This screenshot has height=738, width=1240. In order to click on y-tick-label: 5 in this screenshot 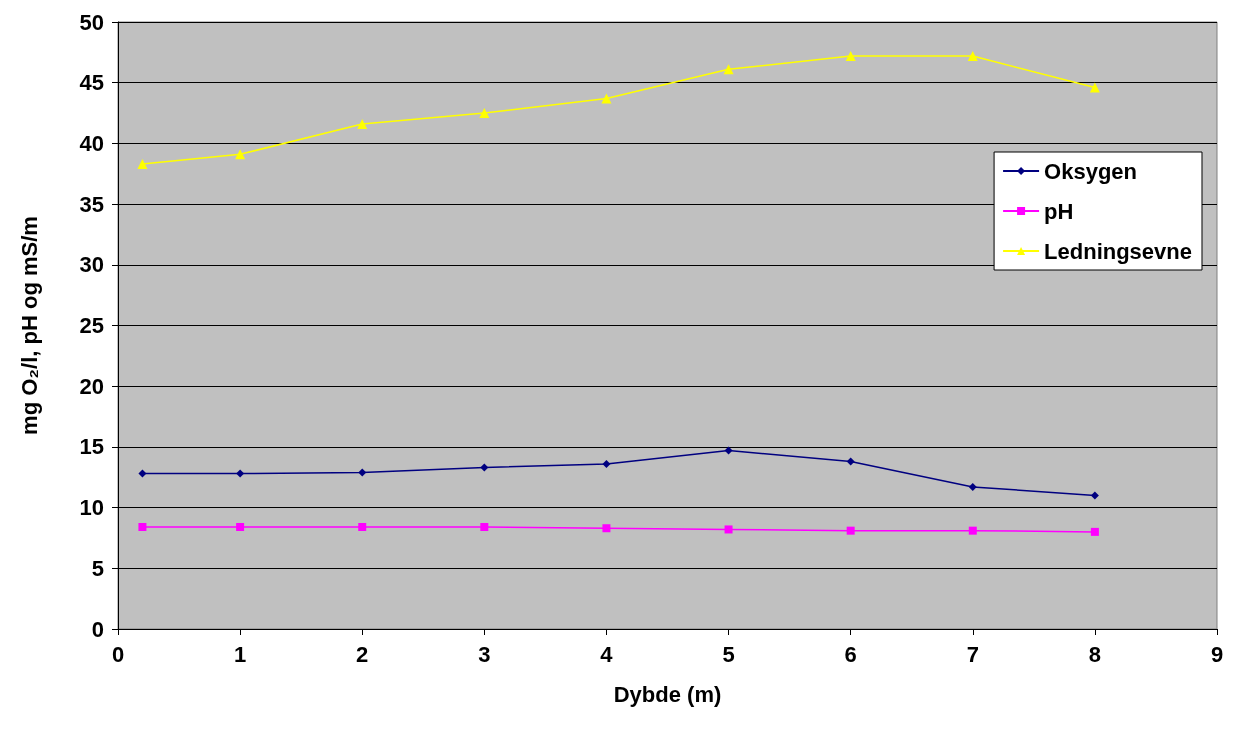, I will do `click(97, 568)`.